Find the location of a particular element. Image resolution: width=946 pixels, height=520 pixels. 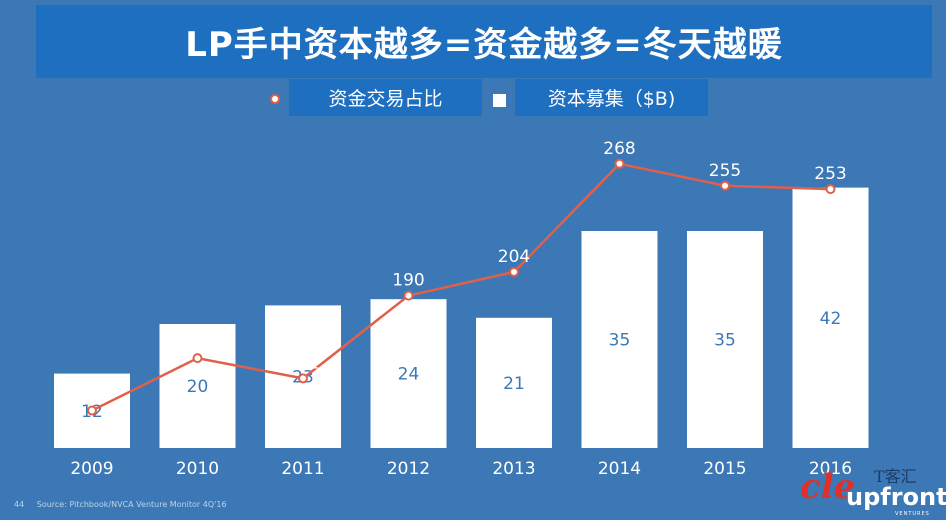

bar-2016 is located at coordinates (830, 317).